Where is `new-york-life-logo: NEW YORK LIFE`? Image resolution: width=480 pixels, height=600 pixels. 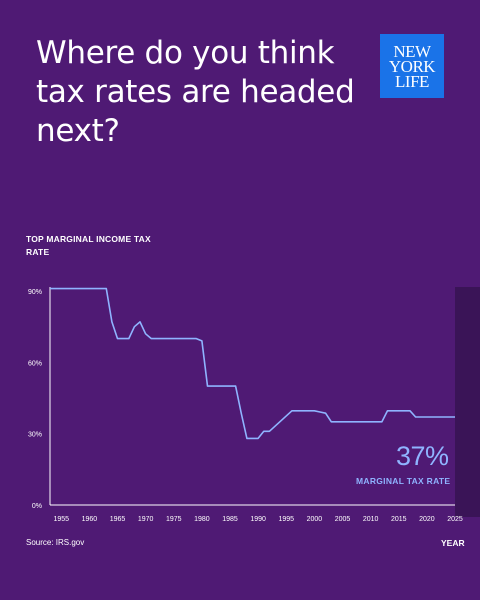 new-york-life-logo: NEW YORK LIFE is located at coordinates (412, 66).